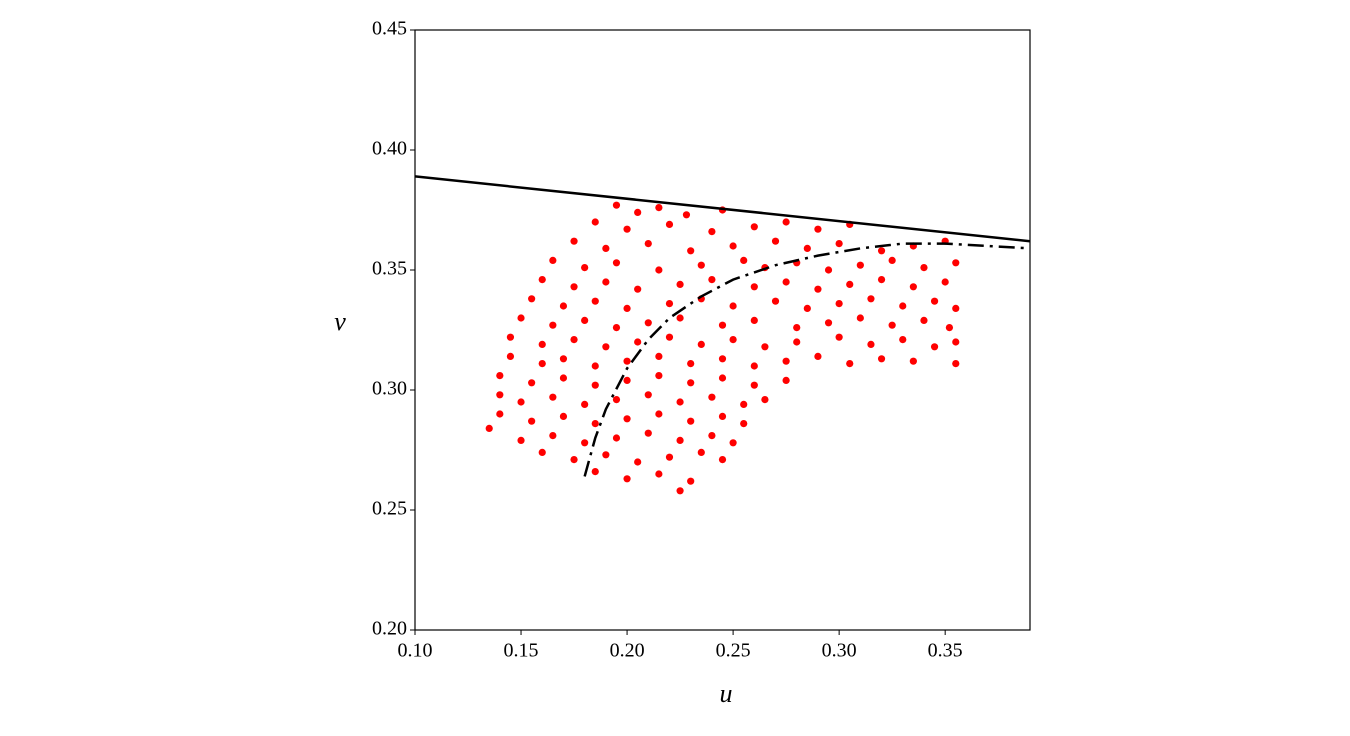 Image resolution: width=1350 pixels, height=736 pixels. I want to click on x-tick-label: 0.15, so click(521, 651).